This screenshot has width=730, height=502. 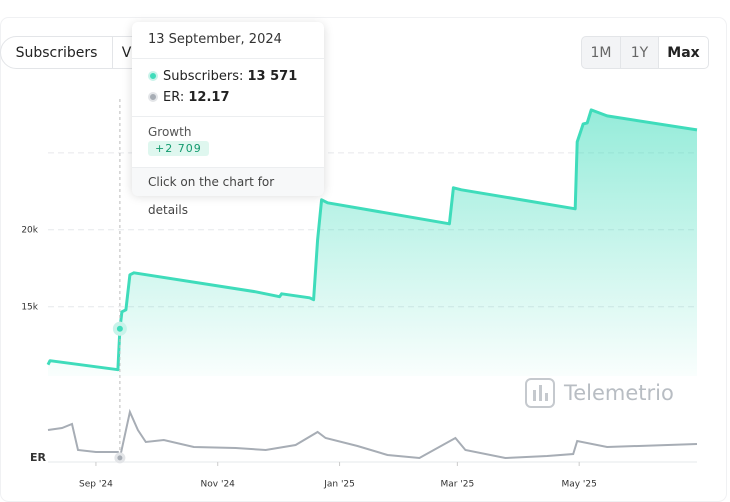 What do you see at coordinates (56, 52) in the screenshot?
I see `tab: Subscribers` at bounding box center [56, 52].